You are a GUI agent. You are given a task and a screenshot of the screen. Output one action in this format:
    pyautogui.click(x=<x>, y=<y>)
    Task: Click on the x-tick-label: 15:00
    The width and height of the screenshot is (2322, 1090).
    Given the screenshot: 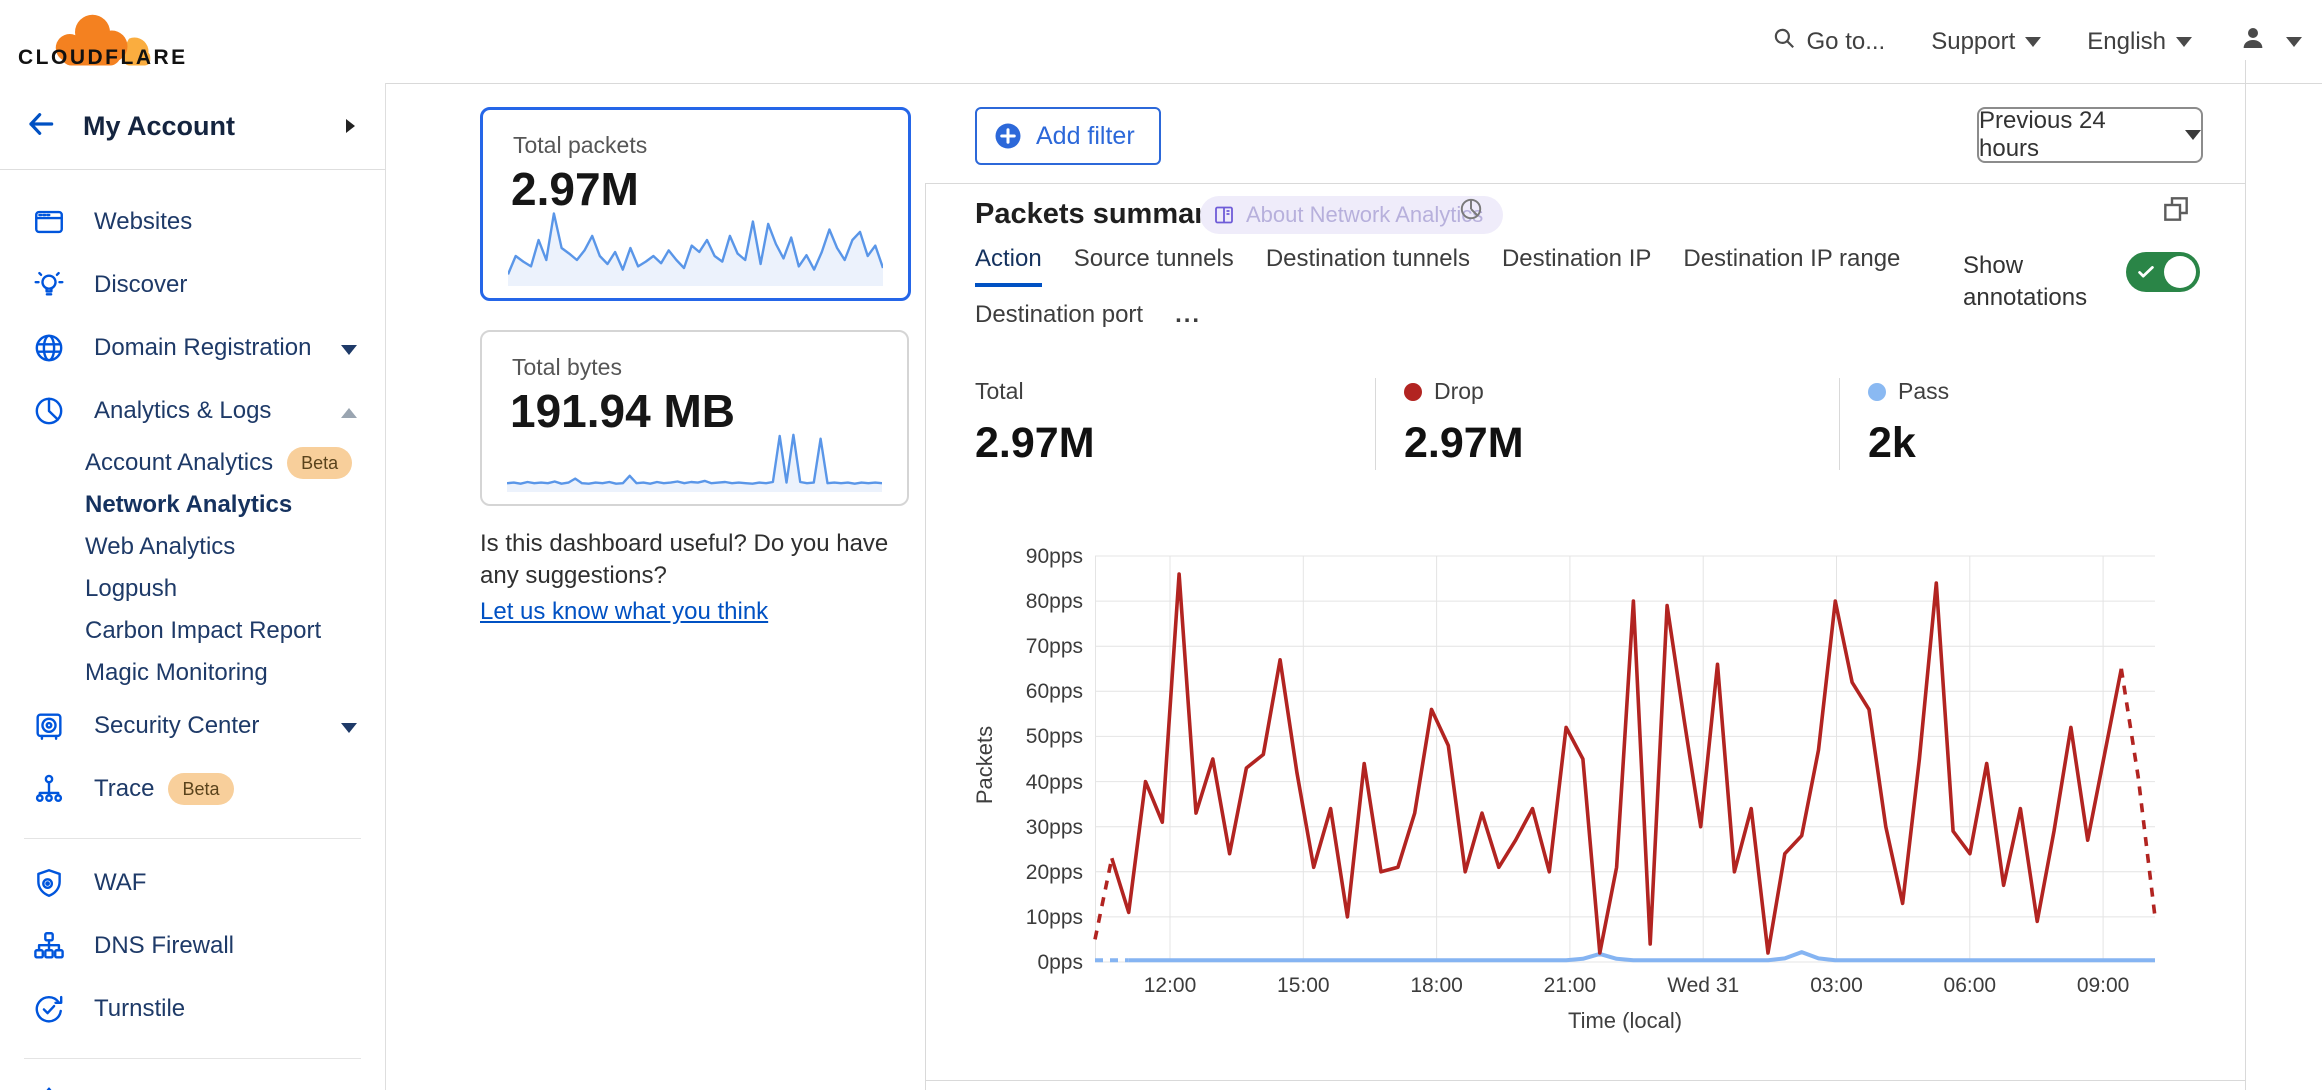 What is the action you would take?
    pyautogui.click(x=1303, y=985)
    